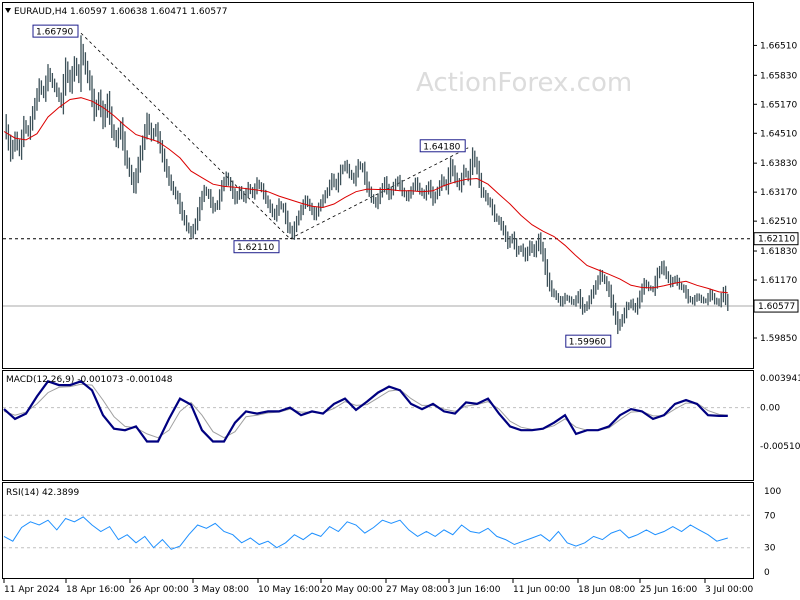 The image size is (800, 600). What do you see at coordinates (770, 516) in the screenshot?
I see `rsi-tick-label: 70` at bounding box center [770, 516].